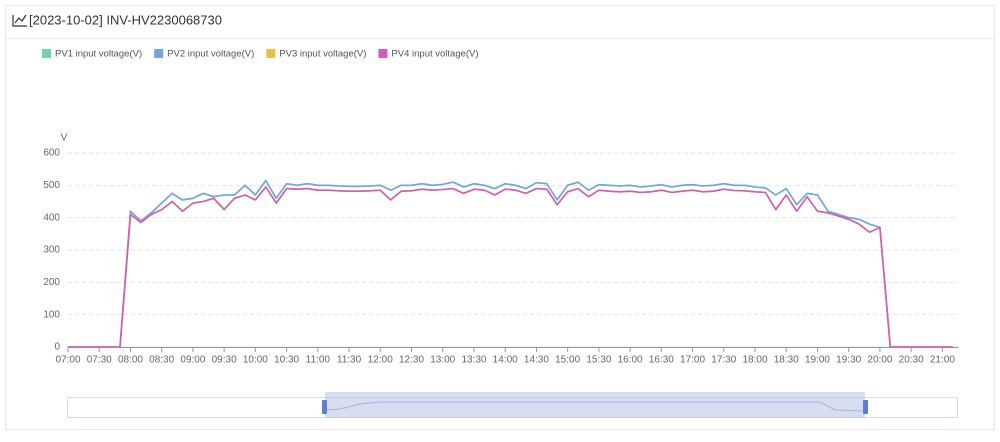  What do you see at coordinates (661, 360) in the screenshot?
I see `x-tick-label: 16:30` at bounding box center [661, 360].